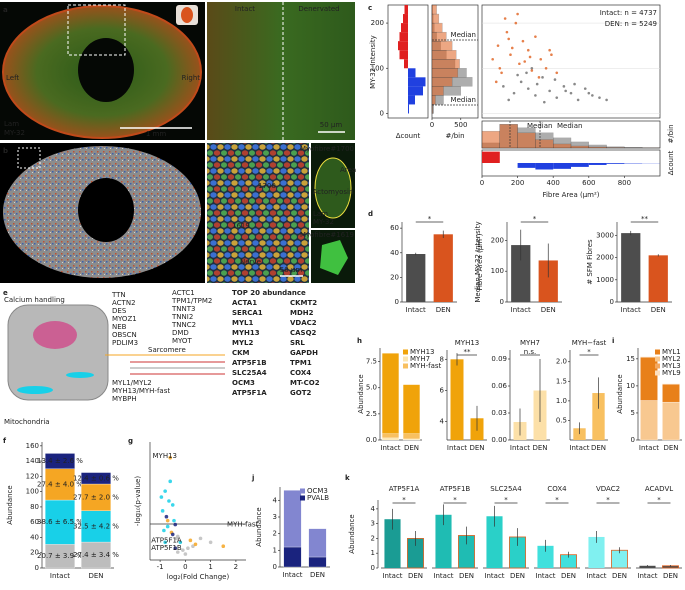 This screenshot has width=685, height=590. I want to click on gene-label: VDAC2, so click(303, 323).